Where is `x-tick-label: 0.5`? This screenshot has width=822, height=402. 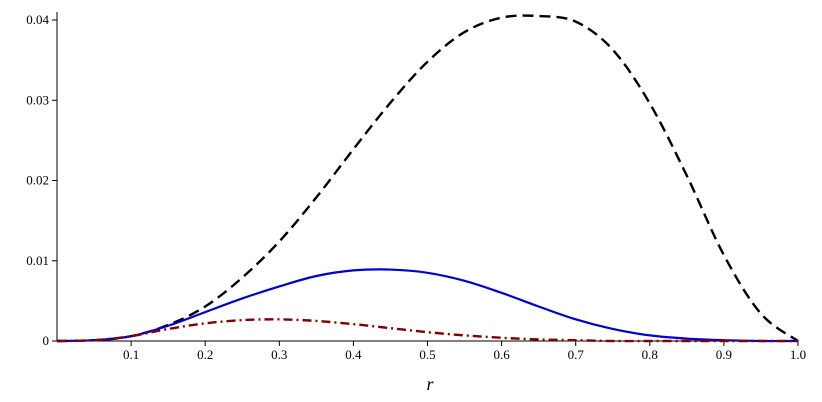 x-tick-label: 0.5 is located at coordinates (427, 354).